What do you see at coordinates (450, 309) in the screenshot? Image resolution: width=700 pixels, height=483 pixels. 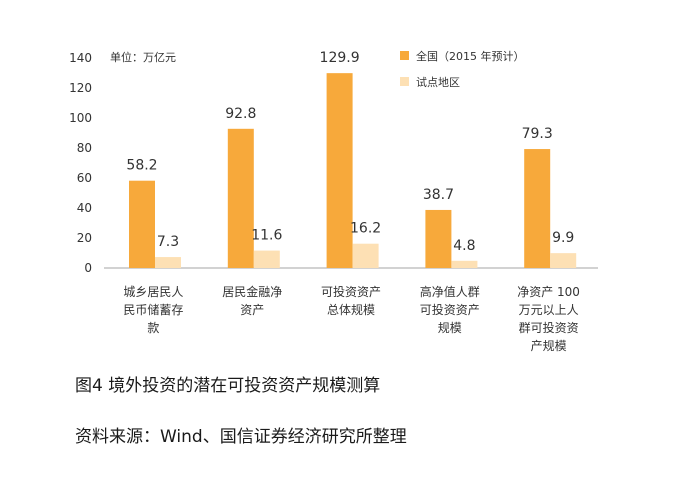 I see `x-category-label: 高净值人群可投资资产规模` at bounding box center [450, 309].